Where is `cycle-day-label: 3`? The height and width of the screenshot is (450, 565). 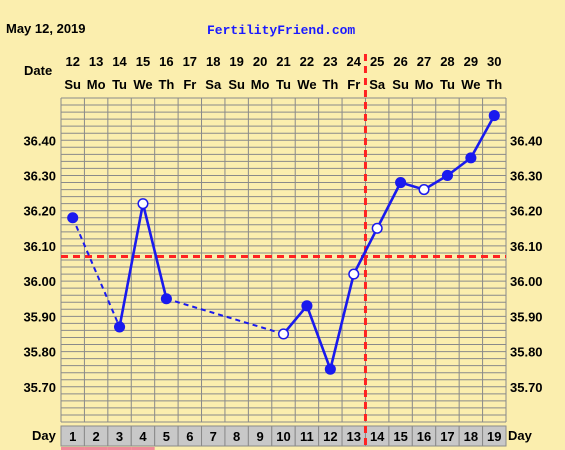
cycle-day-label: 3 is located at coordinates (119, 436).